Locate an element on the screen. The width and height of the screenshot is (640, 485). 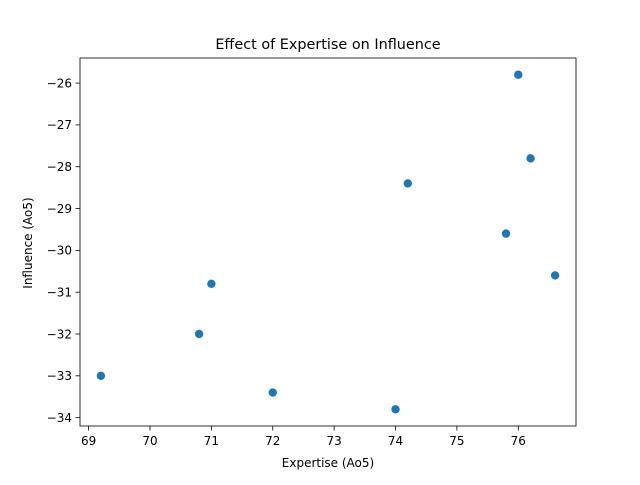
x-tick-label: 71 is located at coordinates (211, 441).